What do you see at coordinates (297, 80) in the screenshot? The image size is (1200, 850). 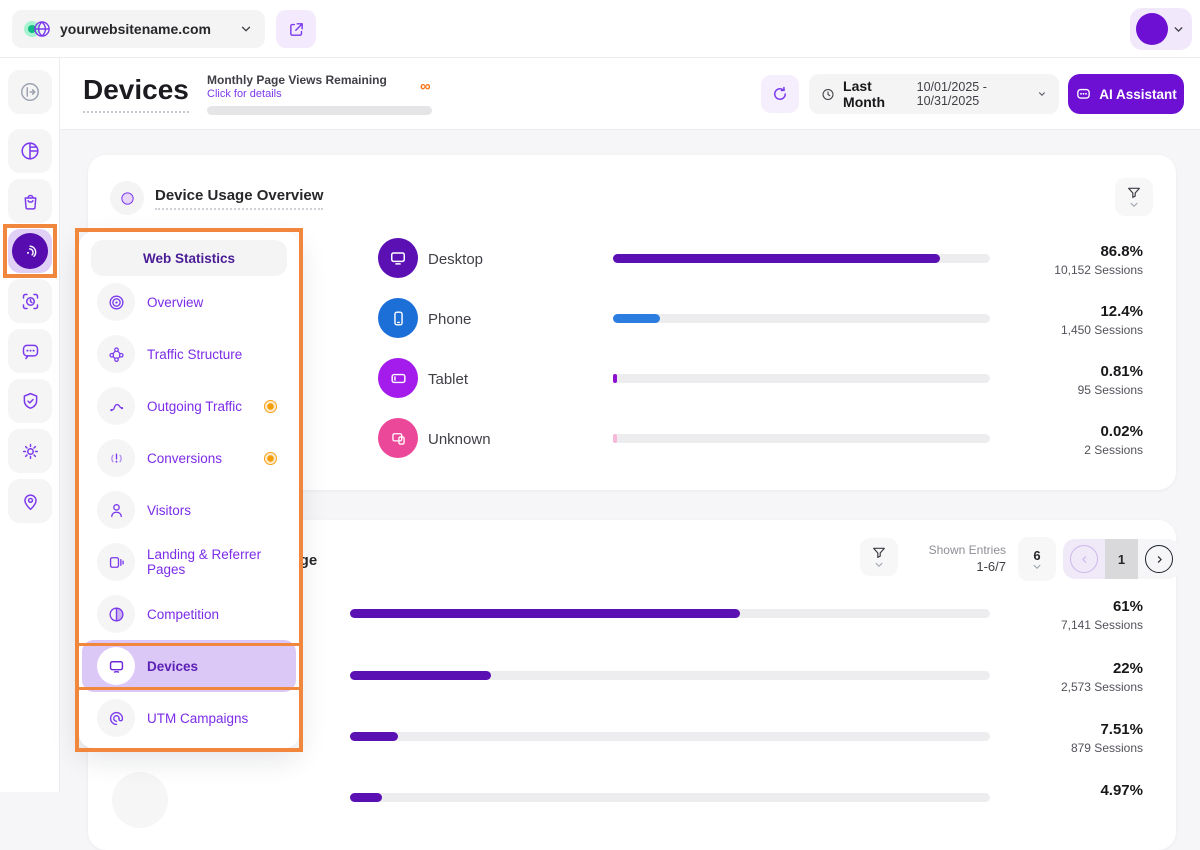 I see `quota-label: Monthly Page Views Remaining` at bounding box center [297, 80].